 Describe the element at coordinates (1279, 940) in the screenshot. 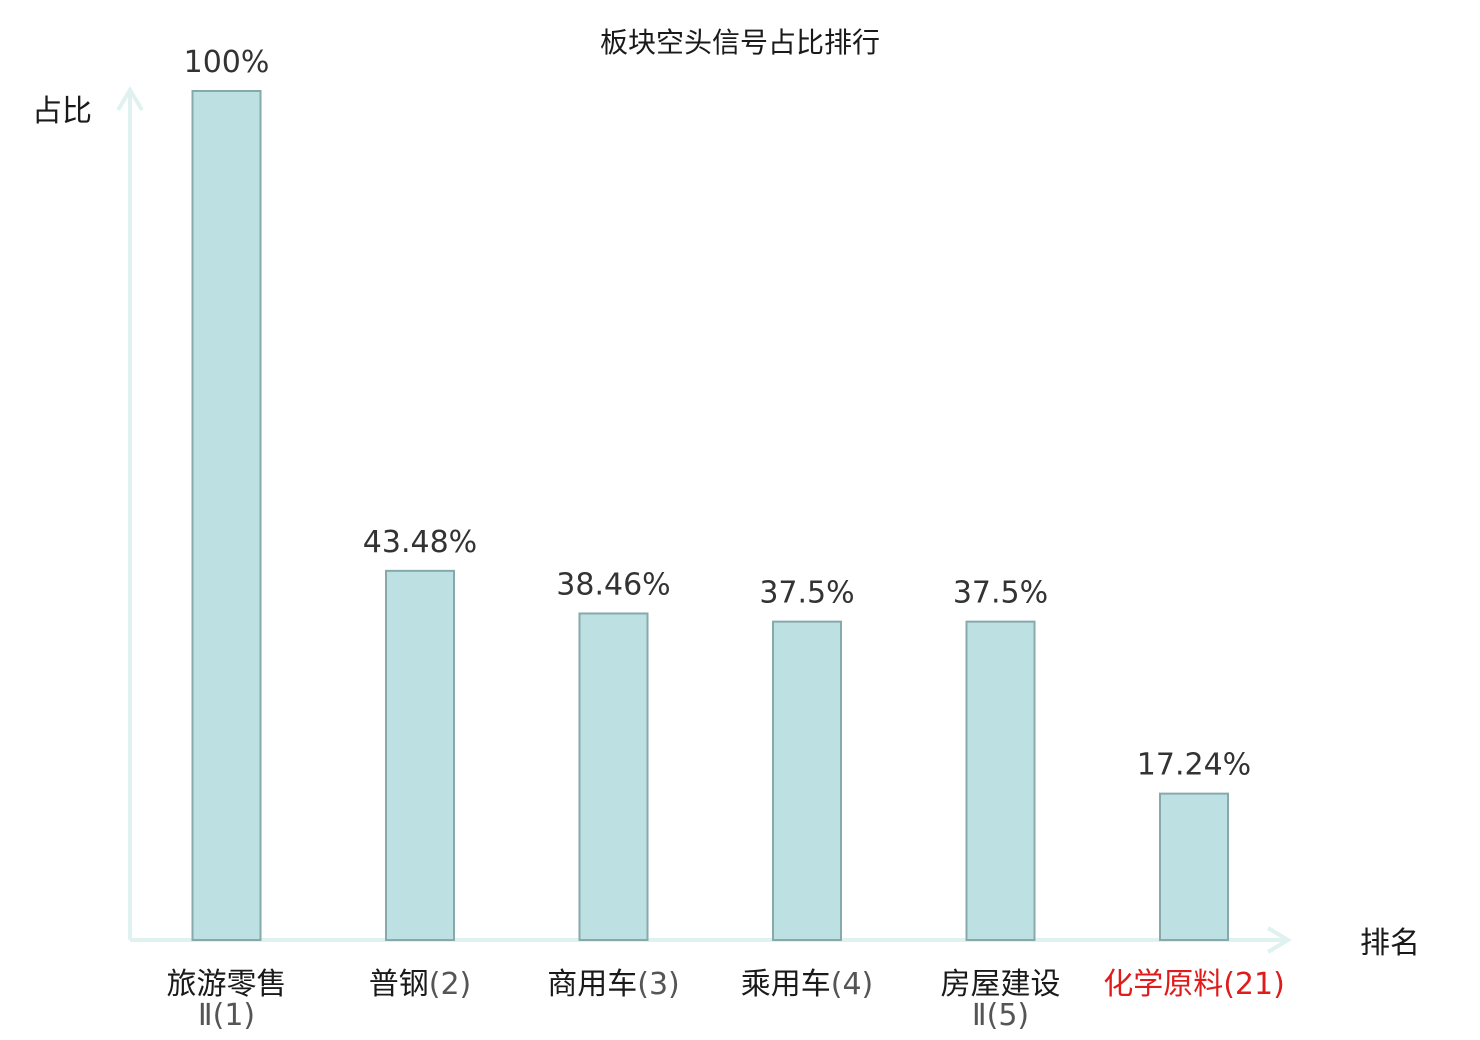

I see `x-axis-arrow` at that location.